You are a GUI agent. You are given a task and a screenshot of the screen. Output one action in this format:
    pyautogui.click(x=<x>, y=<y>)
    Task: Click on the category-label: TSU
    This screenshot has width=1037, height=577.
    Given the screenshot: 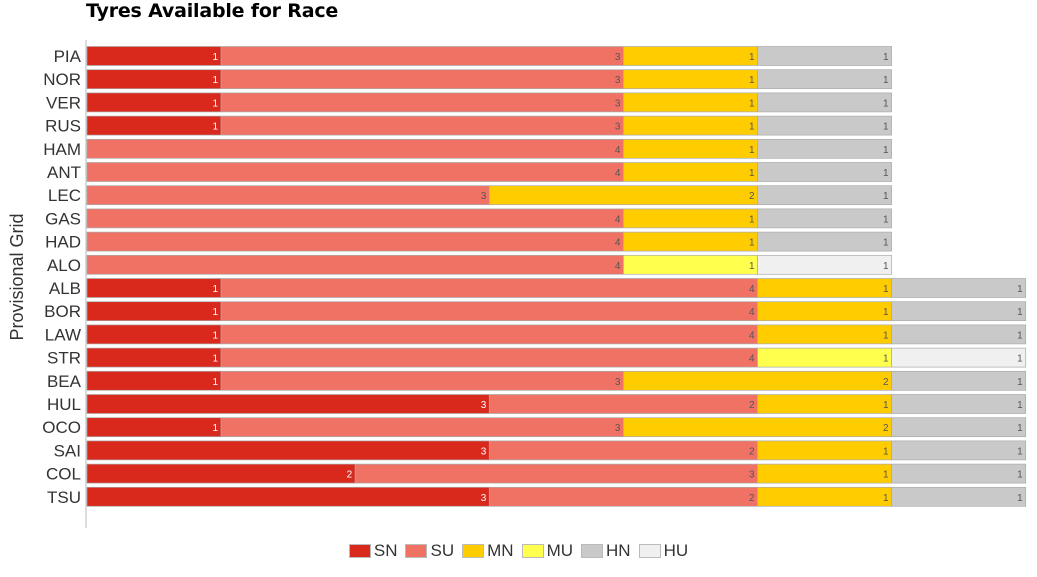 What is the action you would take?
    pyautogui.click(x=64, y=497)
    